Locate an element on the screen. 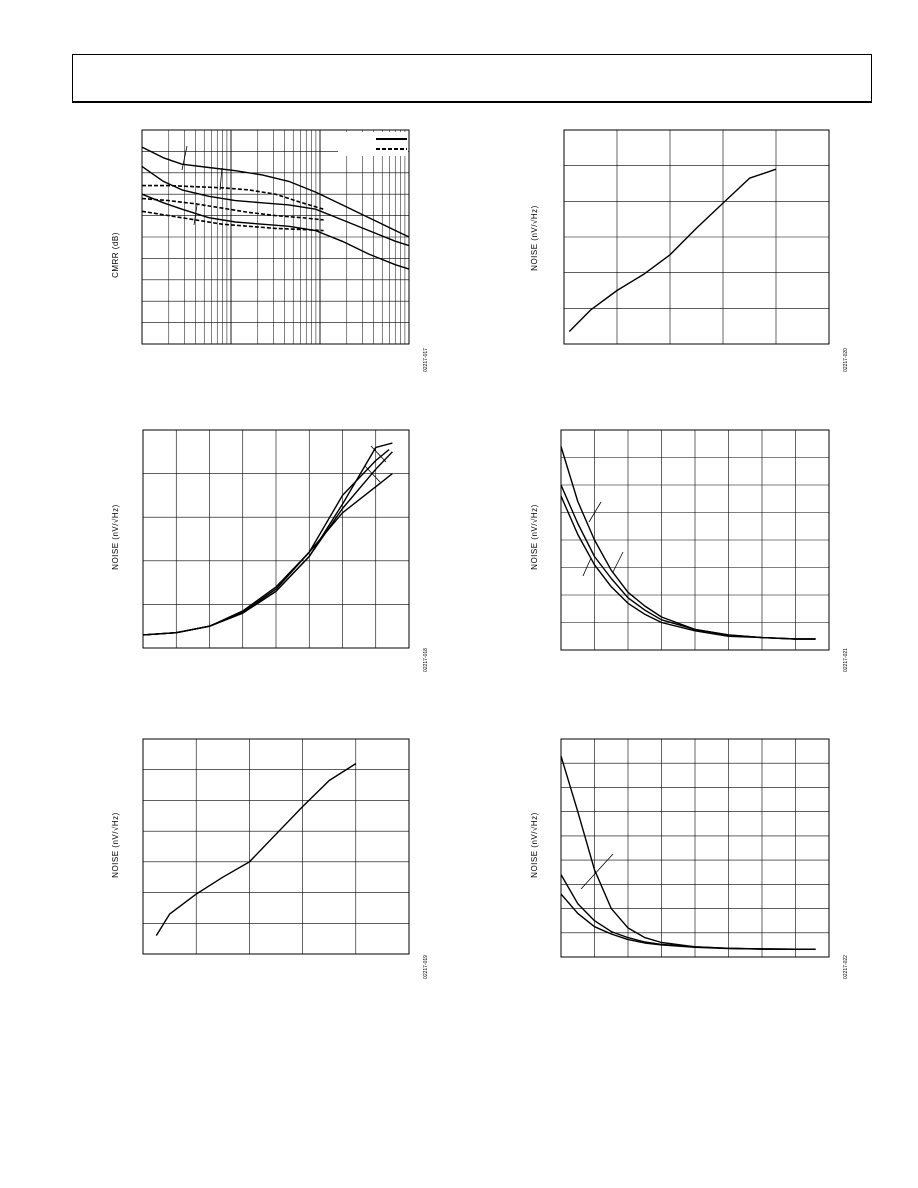 This screenshot has width=918, height=1188. noise-chart-022: NOISE (nV/√Hz) 02217-022 is located at coordinates (690, 867).